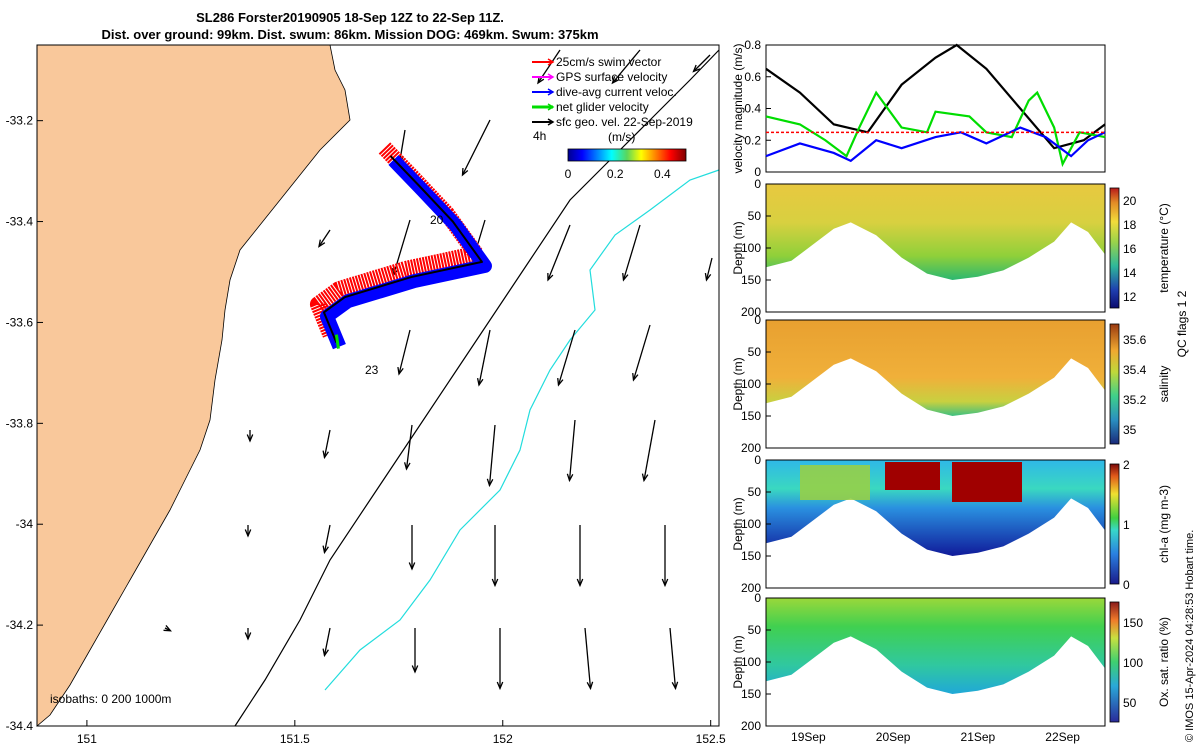 The image size is (1200, 750). I want to click on colorbar-tick-label: 35.4, so click(1135, 370).